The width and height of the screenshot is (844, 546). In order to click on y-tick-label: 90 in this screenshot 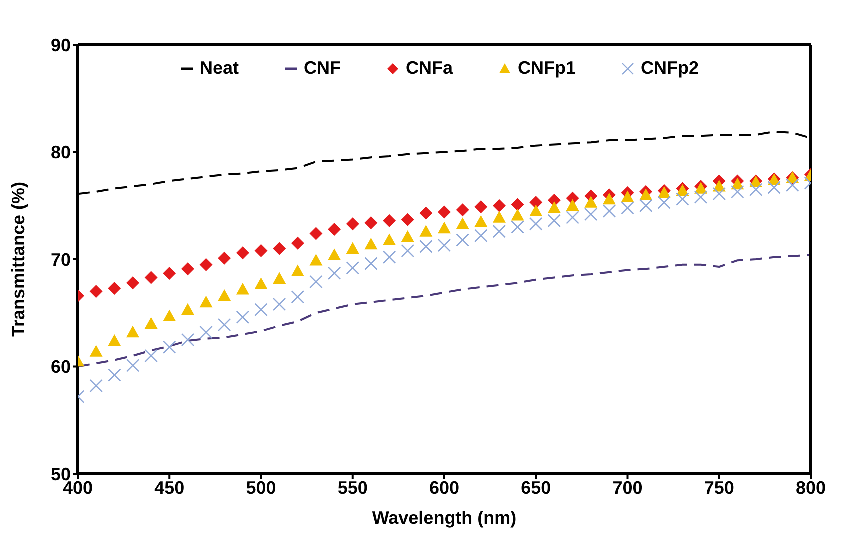, I will do `click(60, 45)`.